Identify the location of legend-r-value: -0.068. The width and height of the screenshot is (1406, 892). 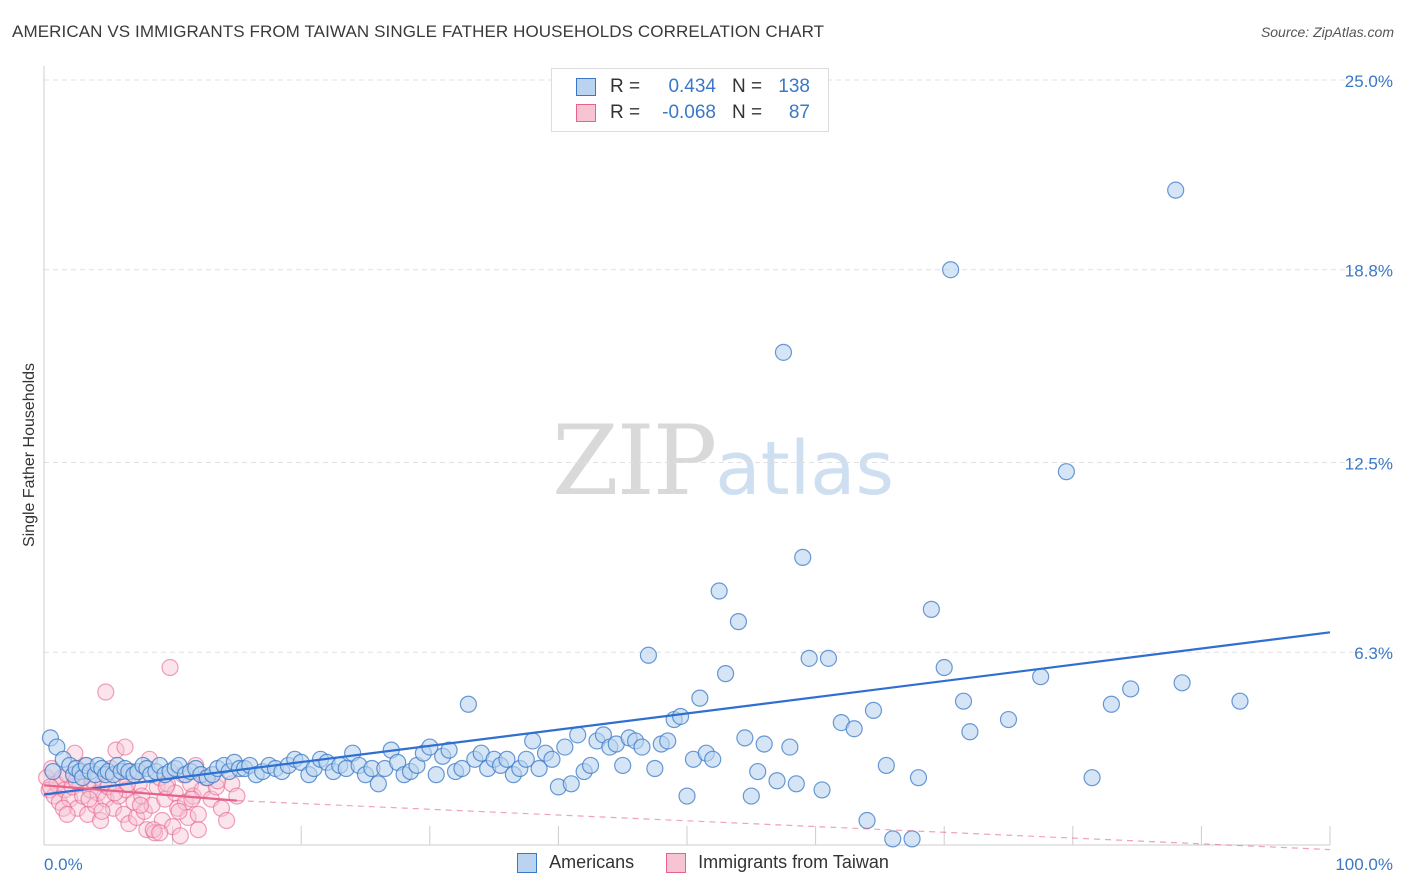
(689, 112).